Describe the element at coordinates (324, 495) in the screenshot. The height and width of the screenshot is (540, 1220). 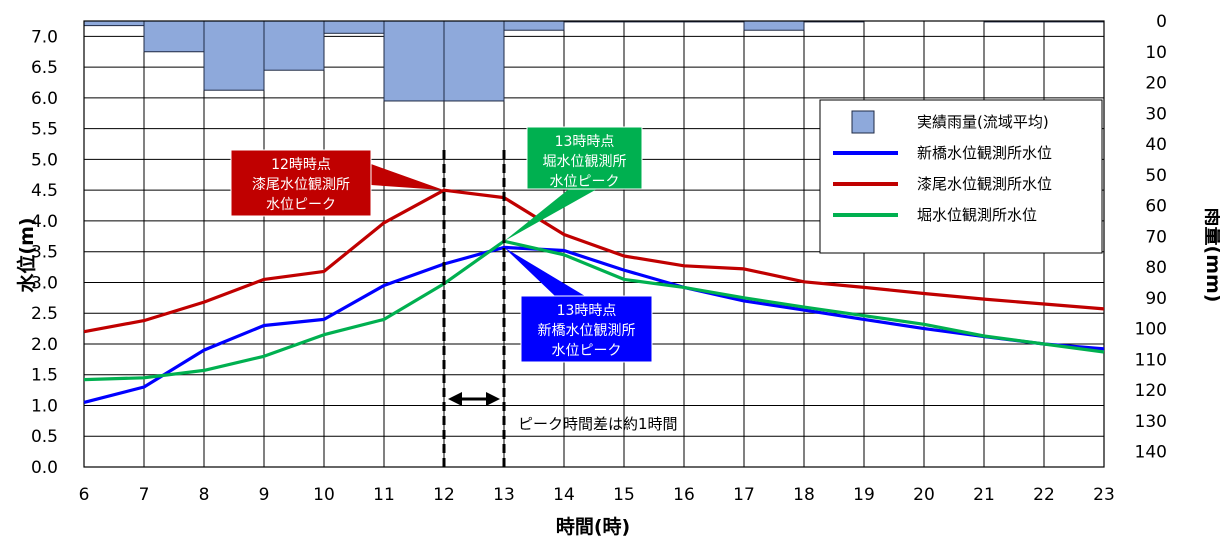
I see `x-tick-label: 10` at that location.